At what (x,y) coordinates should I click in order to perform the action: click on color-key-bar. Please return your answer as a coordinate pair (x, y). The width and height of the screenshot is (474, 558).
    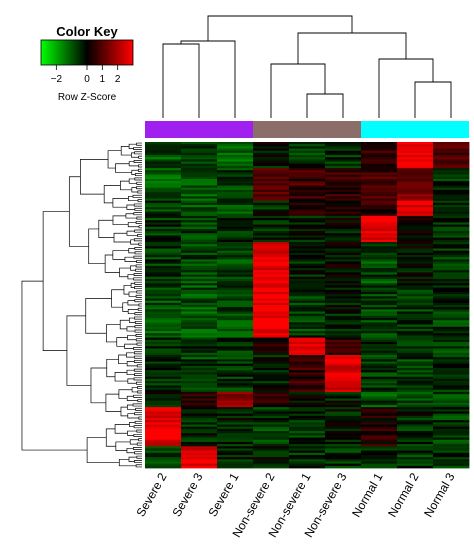
    Looking at the image, I should click on (87, 52).